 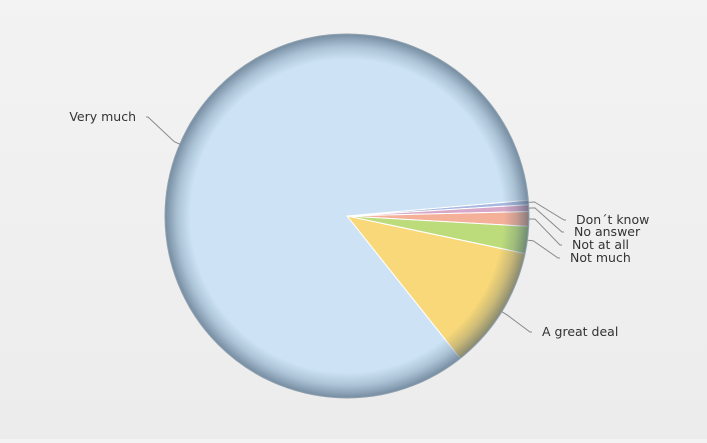 What do you see at coordinates (600, 257) in the screenshot?
I see `slice-label-not-much: Not much` at bounding box center [600, 257].